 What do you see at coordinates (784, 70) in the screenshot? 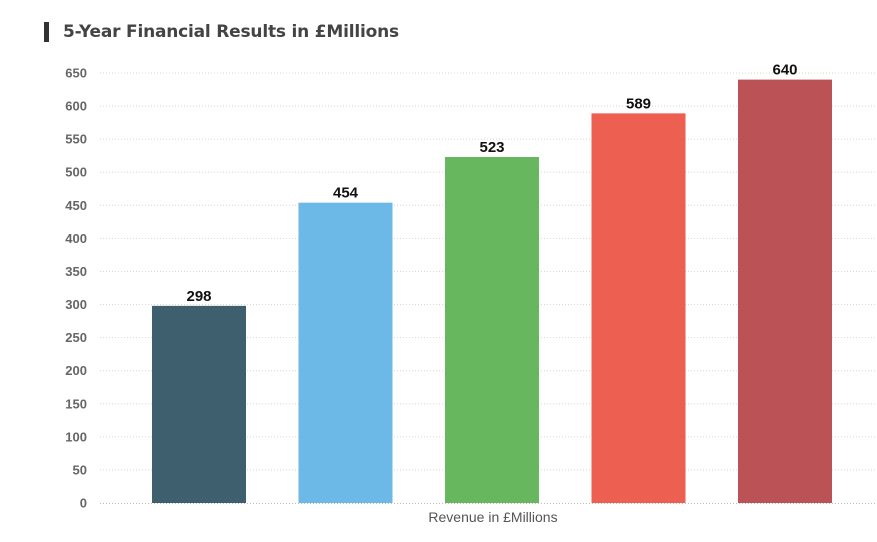
I see `bar-value-label: 640` at bounding box center [784, 70].